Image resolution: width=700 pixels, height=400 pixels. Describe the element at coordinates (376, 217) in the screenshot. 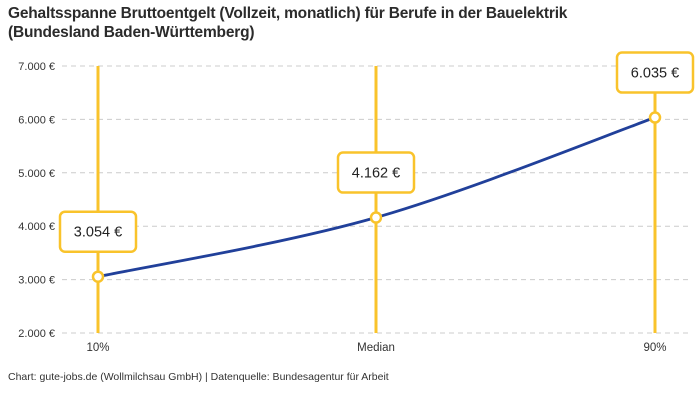

I see `data-point-Median` at that location.